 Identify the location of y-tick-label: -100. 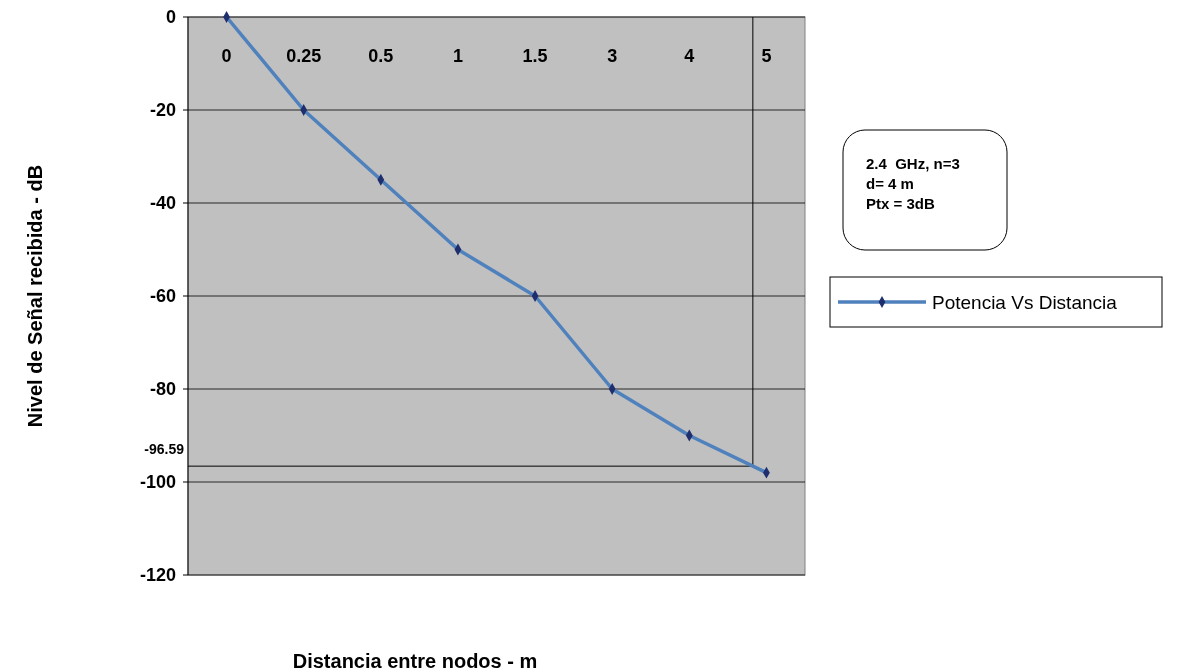
(157, 482).